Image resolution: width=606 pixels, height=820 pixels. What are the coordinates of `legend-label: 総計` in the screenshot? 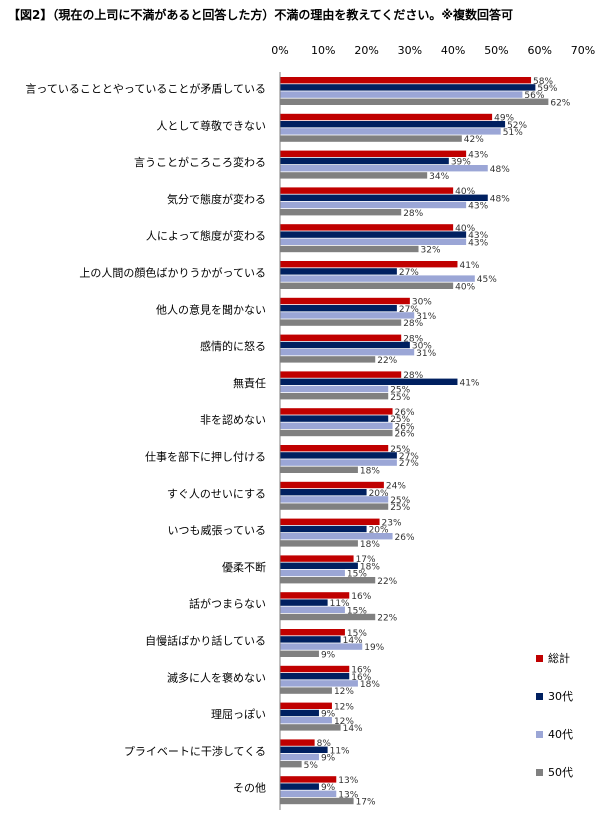 It's located at (559, 658).